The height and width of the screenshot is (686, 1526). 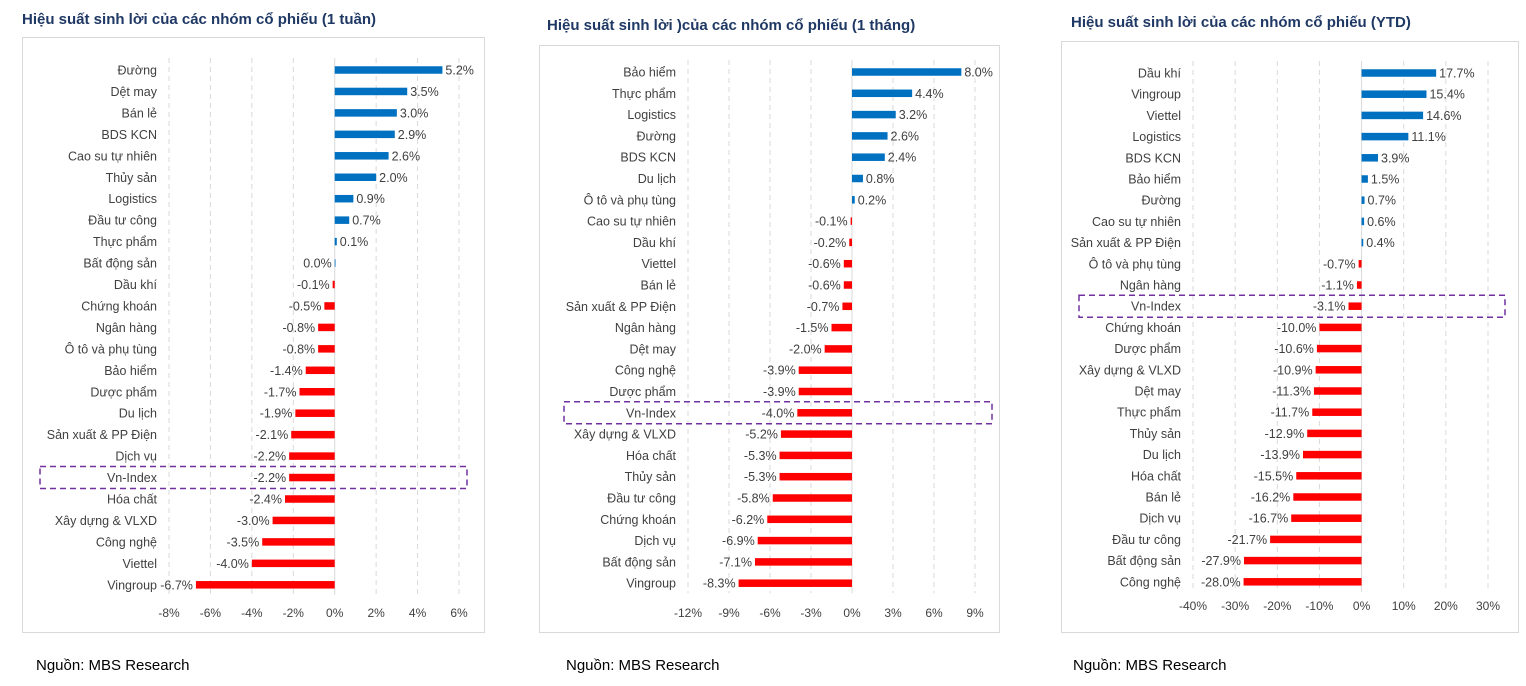 What do you see at coordinates (294, 613) in the screenshot?
I see `x-tick-label: -2%` at bounding box center [294, 613].